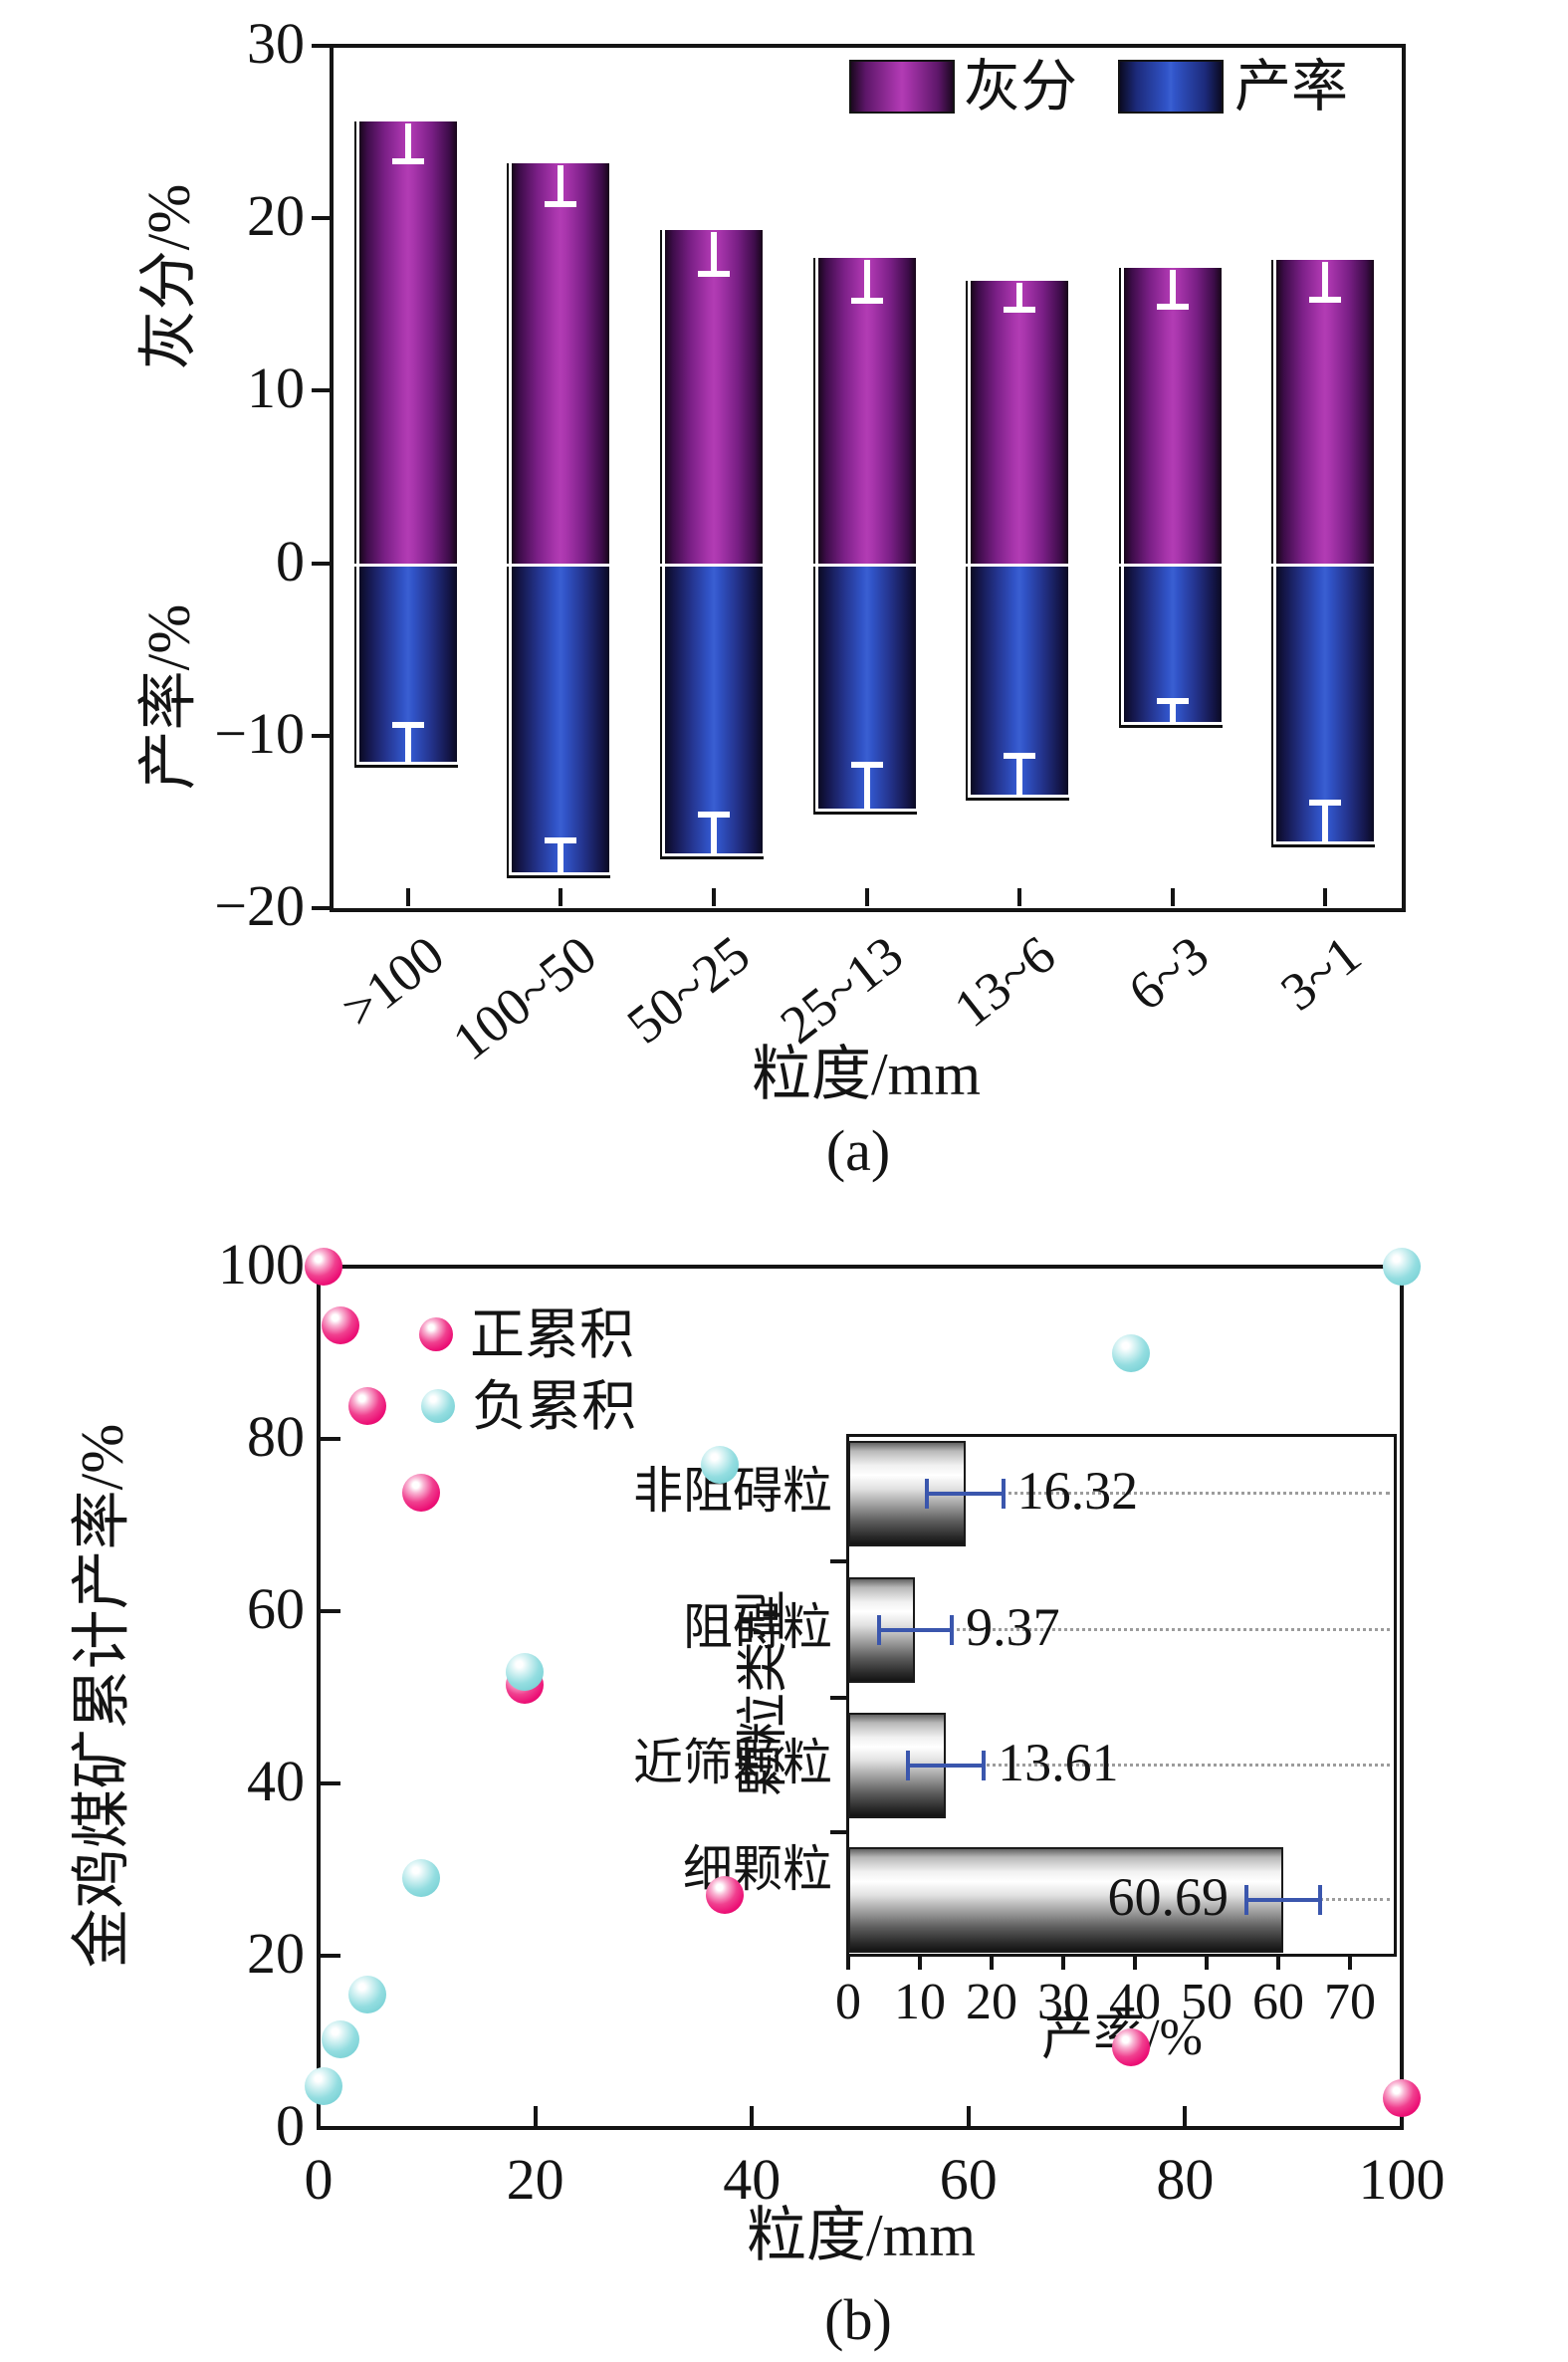 The image size is (1568, 2362). Describe the element at coordinates (276, 43) in the screenshot. I see `a-y-tick-label: 30` at that location.